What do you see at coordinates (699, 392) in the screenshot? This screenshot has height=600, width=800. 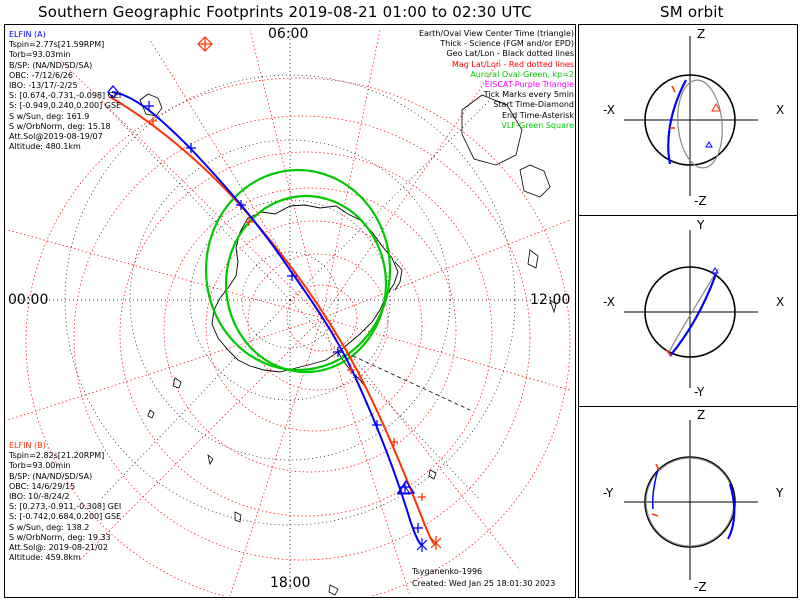 I see `orbit2-bottom-label: -Y` at bounding box center [699, 392].